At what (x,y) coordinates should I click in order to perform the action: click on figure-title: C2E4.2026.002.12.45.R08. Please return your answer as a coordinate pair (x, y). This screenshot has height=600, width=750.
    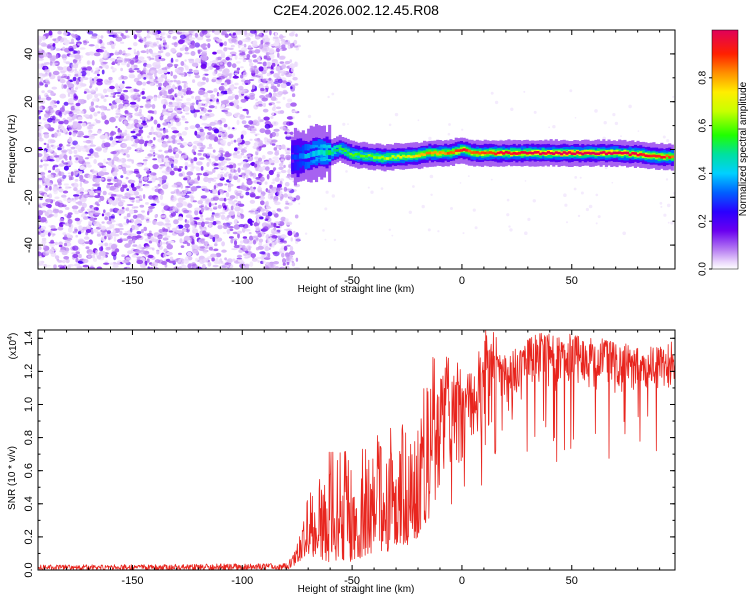
    Looking at the image, I should click on (356, 10).